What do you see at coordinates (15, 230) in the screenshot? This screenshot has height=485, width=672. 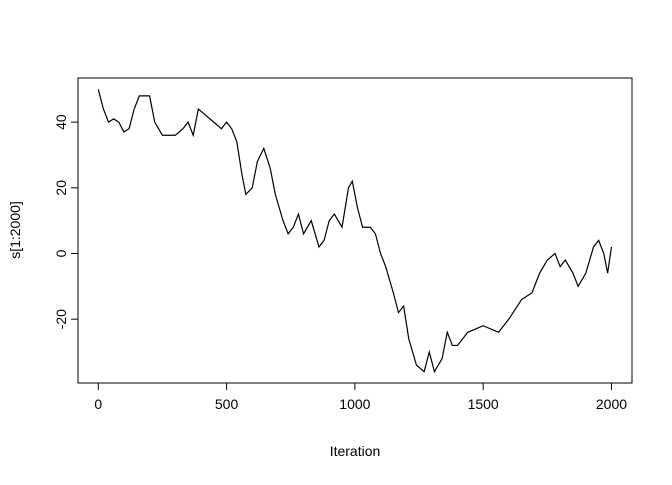 I see `y-axis-label: s[1:2000]` at bounding box center [15, 230].